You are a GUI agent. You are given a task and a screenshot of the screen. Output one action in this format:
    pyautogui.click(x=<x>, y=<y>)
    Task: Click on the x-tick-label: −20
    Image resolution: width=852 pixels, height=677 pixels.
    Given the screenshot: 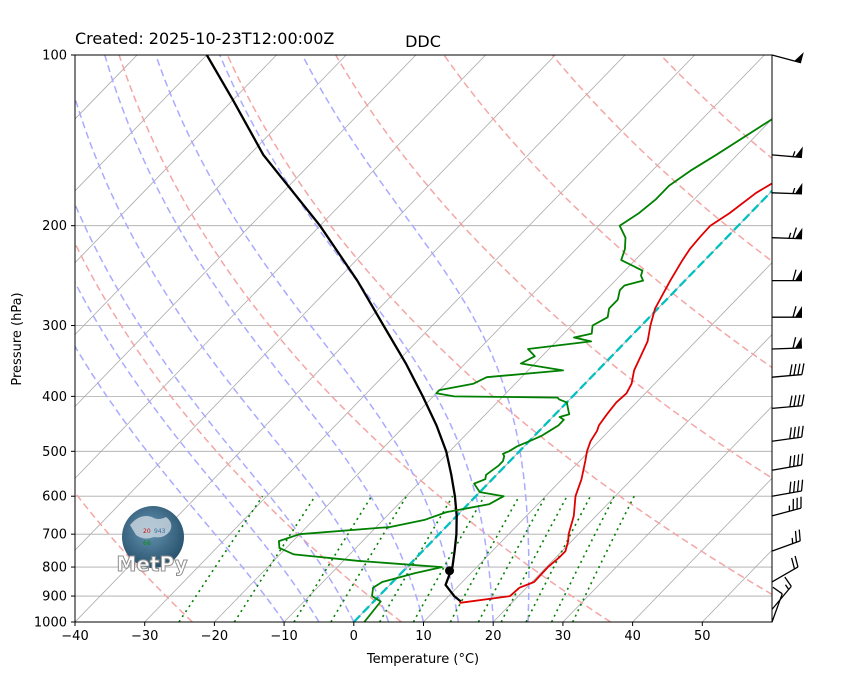 What is the action you would take?
    pyautogui.click(x=214, y=636)
    